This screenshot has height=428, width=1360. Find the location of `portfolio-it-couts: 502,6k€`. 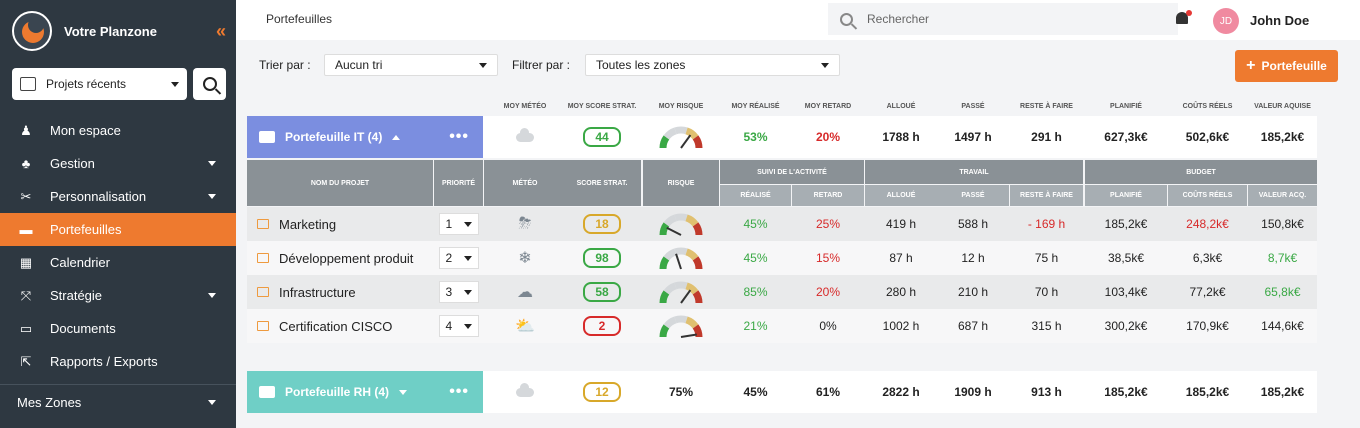

portfolio-it-couts: 502,6k€ is located at coordinates (1207, 137).